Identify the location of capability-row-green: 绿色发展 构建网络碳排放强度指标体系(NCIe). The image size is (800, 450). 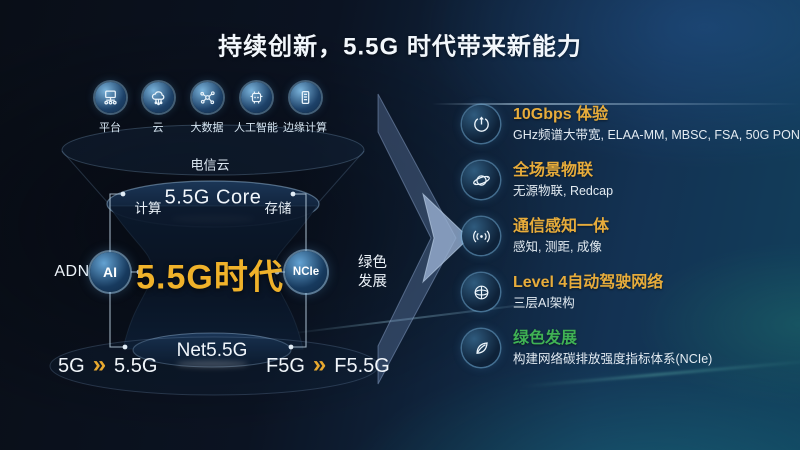
(629, 348).